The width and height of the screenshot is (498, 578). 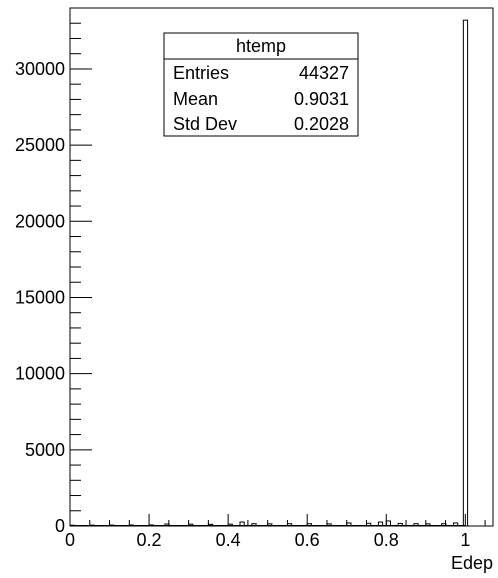 I want to click on x-tick-label-3: 0.6, so click(x=307, y=540).